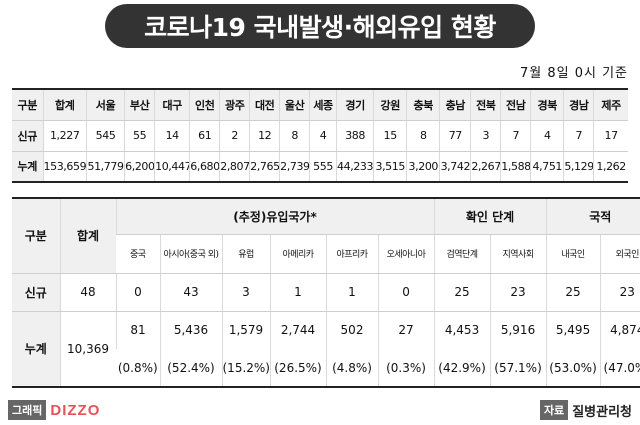 The width and height of the screenshot is (640, 425). I want to click on table-cell: 3,742, so click(455, 166).